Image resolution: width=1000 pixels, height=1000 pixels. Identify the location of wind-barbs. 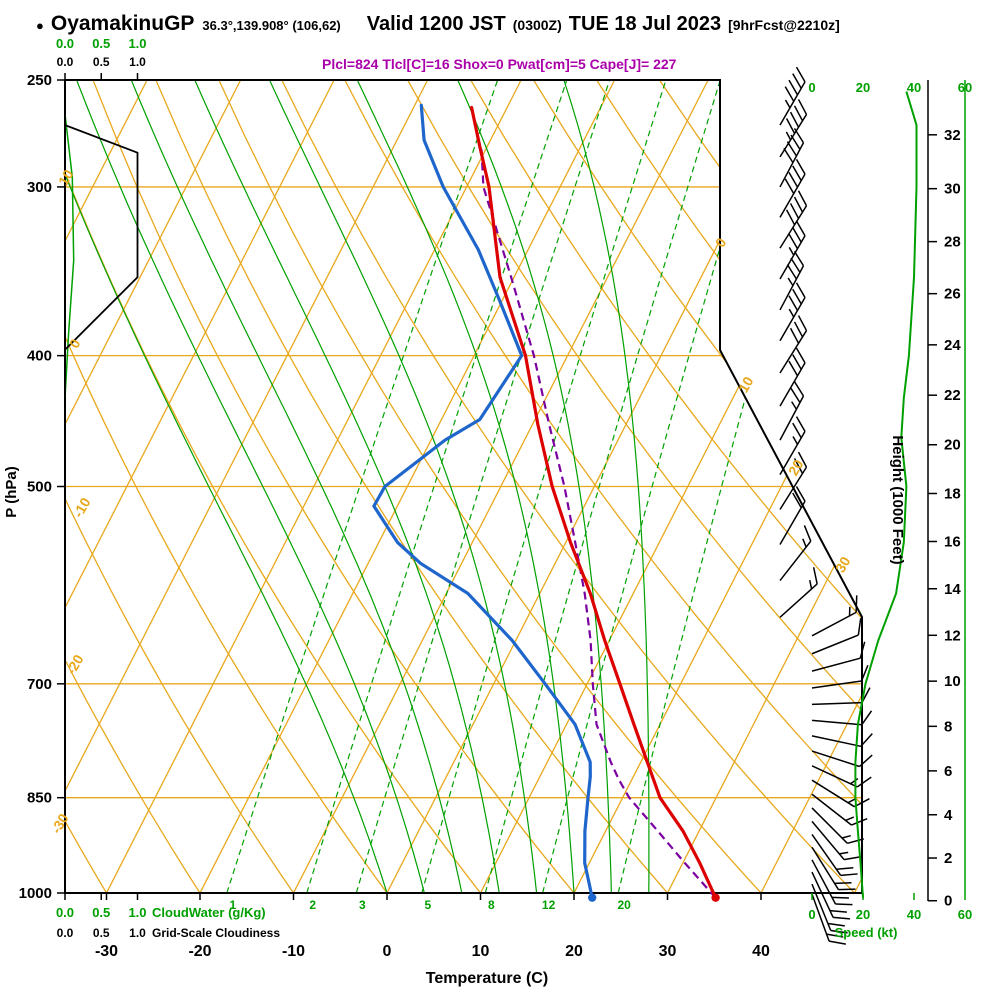
(826, 505).